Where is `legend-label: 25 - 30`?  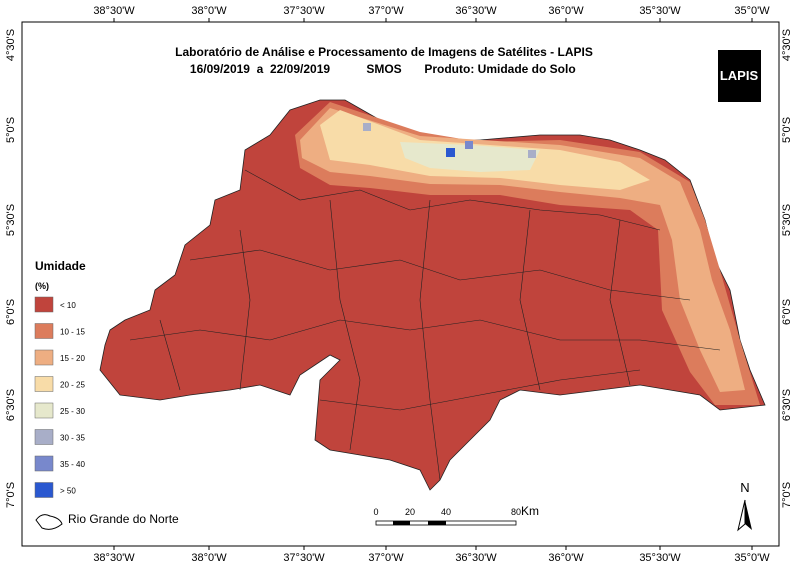
legend-label: 25 - 30 is located at coordinates (72, 411).